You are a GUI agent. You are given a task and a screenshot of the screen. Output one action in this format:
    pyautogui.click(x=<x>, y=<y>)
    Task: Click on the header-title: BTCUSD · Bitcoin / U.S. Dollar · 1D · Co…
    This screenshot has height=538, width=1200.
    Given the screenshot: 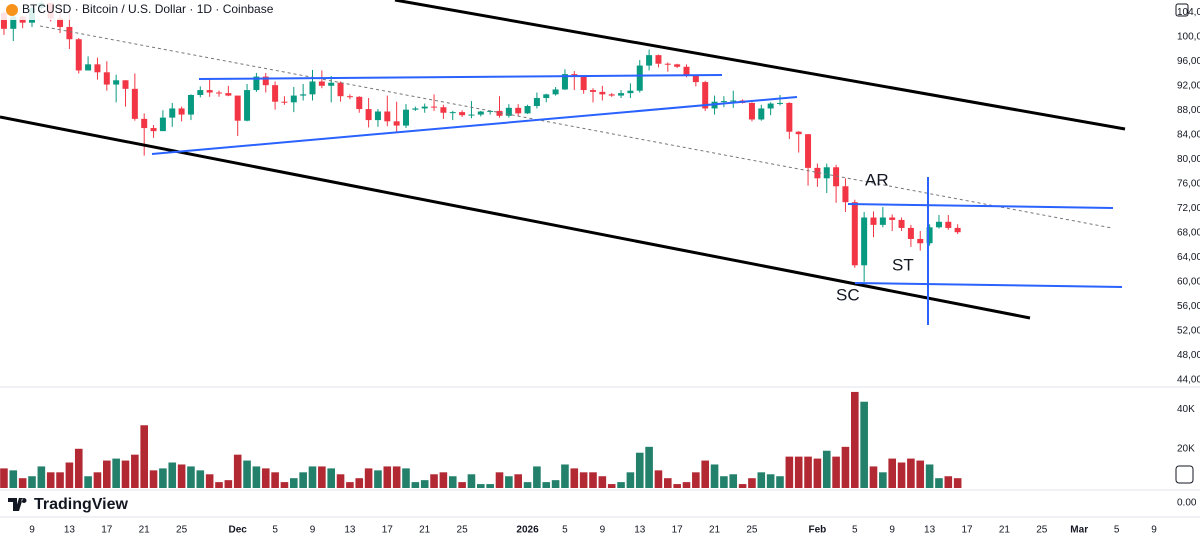 What is the action you would take?
    pyautogui.click(x=148, y=9)
    